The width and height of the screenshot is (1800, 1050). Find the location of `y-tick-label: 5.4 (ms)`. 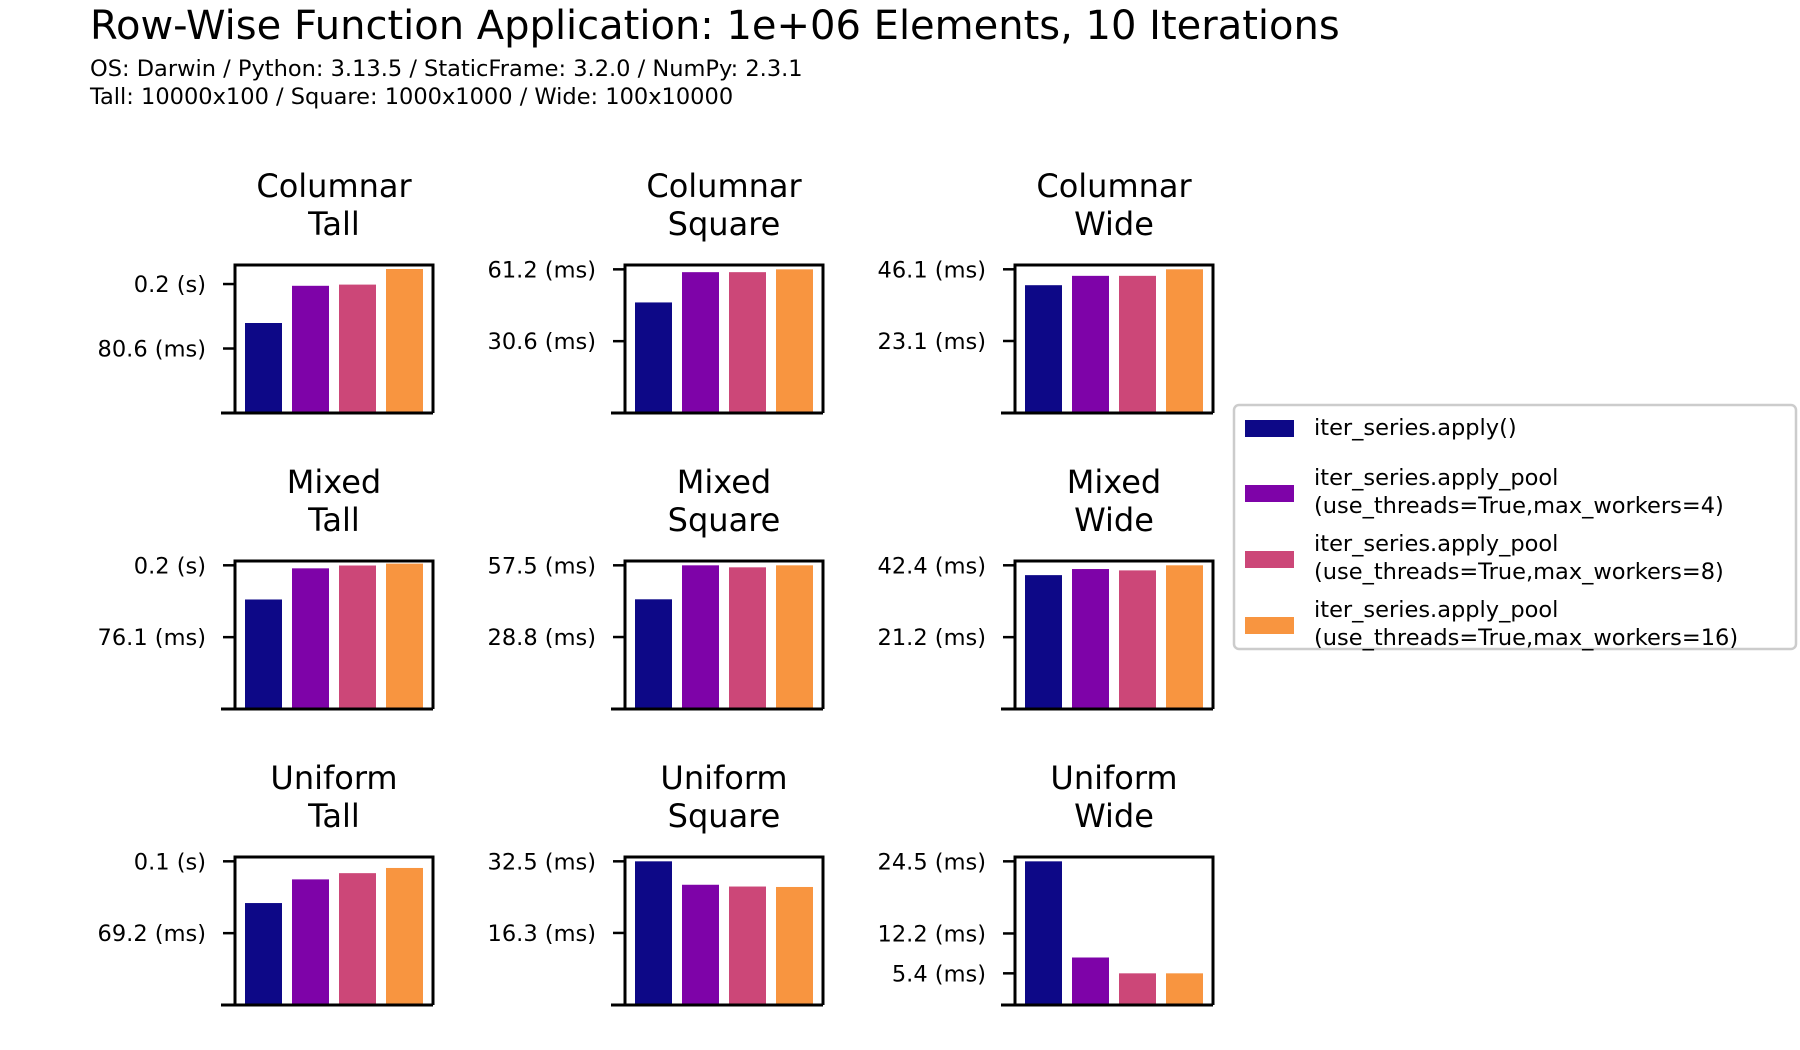

y-tick-label: 5.4 (ms) is located at coordinates (939, 974).